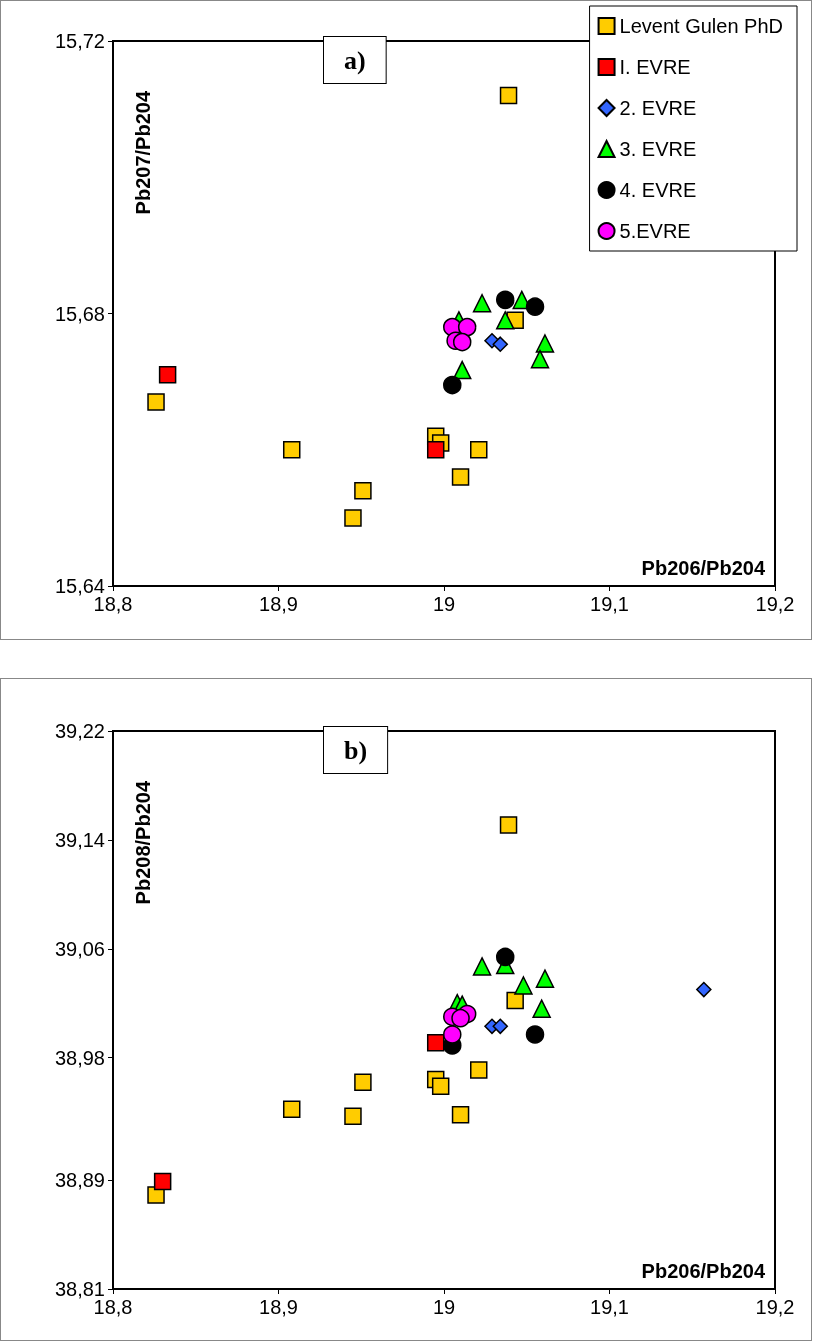  Describe the element at coordinates (655, 231) in the screenshot. I see `legend-label: 5.EVRE` at that location.